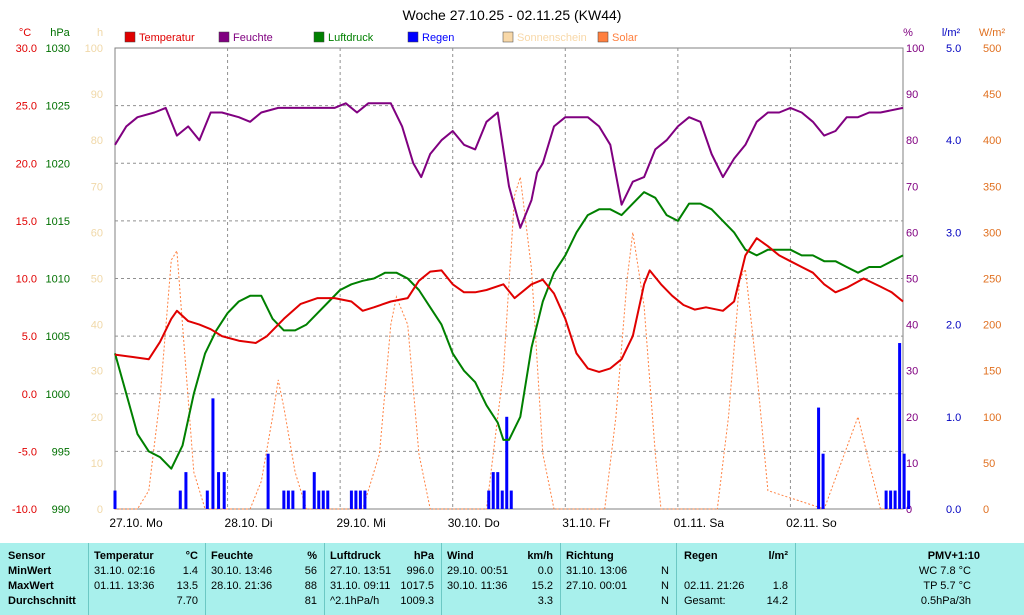 Image resolution: width=1024 pixels, height=615 pixels. Describe the element at coordinates (665, 586) in the screenshot. I see `dir-max-value: N` at that location.